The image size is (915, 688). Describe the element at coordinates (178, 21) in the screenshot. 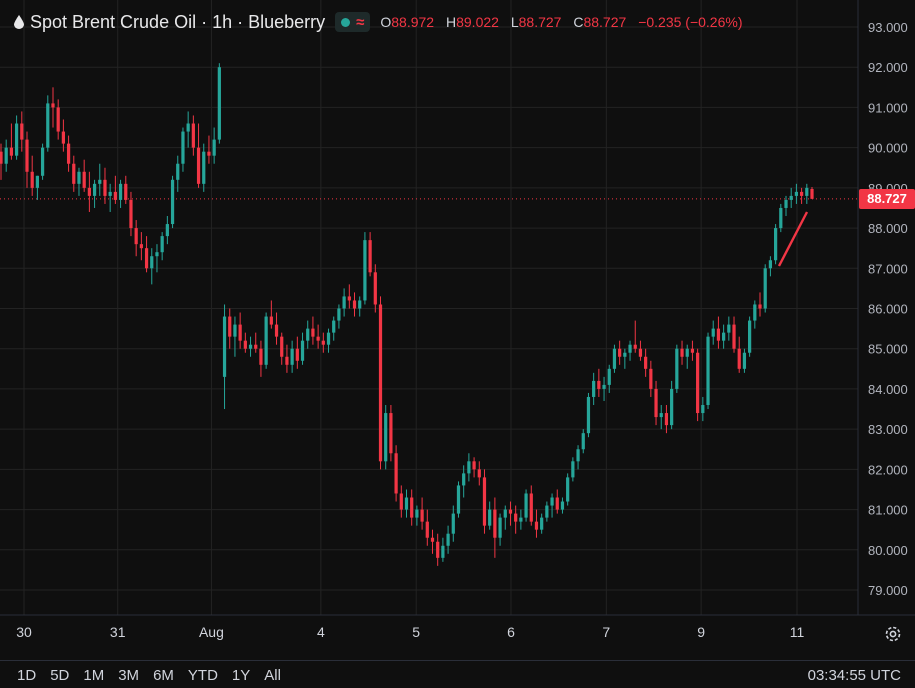

I see `symbol-title: Spot Brent Crude Oil · 1h · Blueberry` at that location.